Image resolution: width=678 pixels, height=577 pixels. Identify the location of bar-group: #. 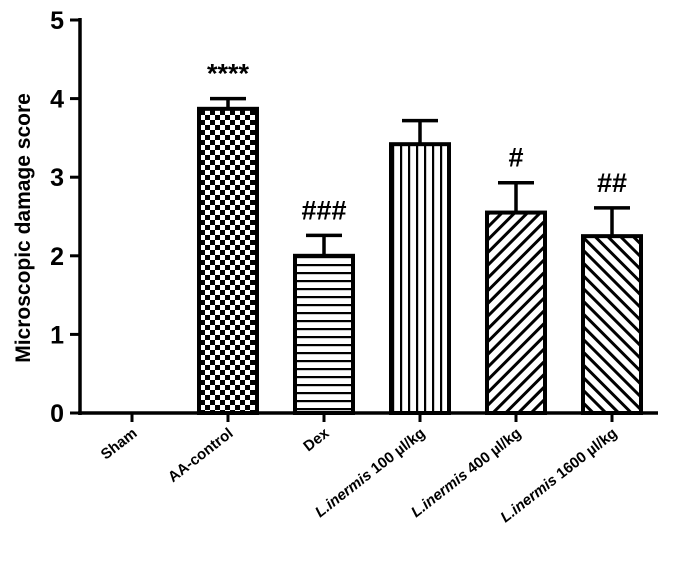
(516, 279).